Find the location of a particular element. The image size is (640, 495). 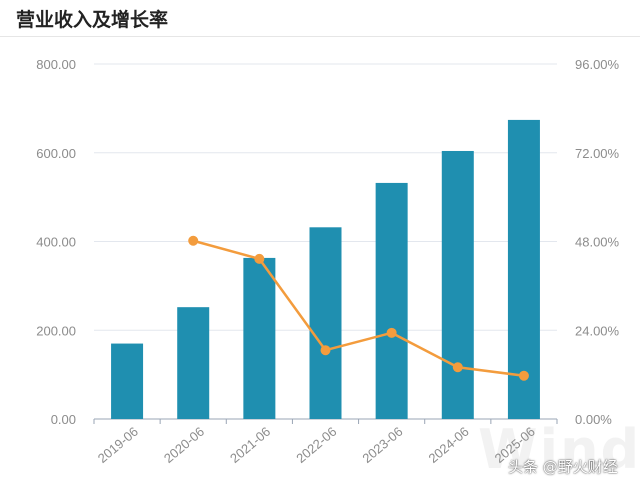

watermark-text: 头条 @野火财经 is located at coordinates (563, 467).